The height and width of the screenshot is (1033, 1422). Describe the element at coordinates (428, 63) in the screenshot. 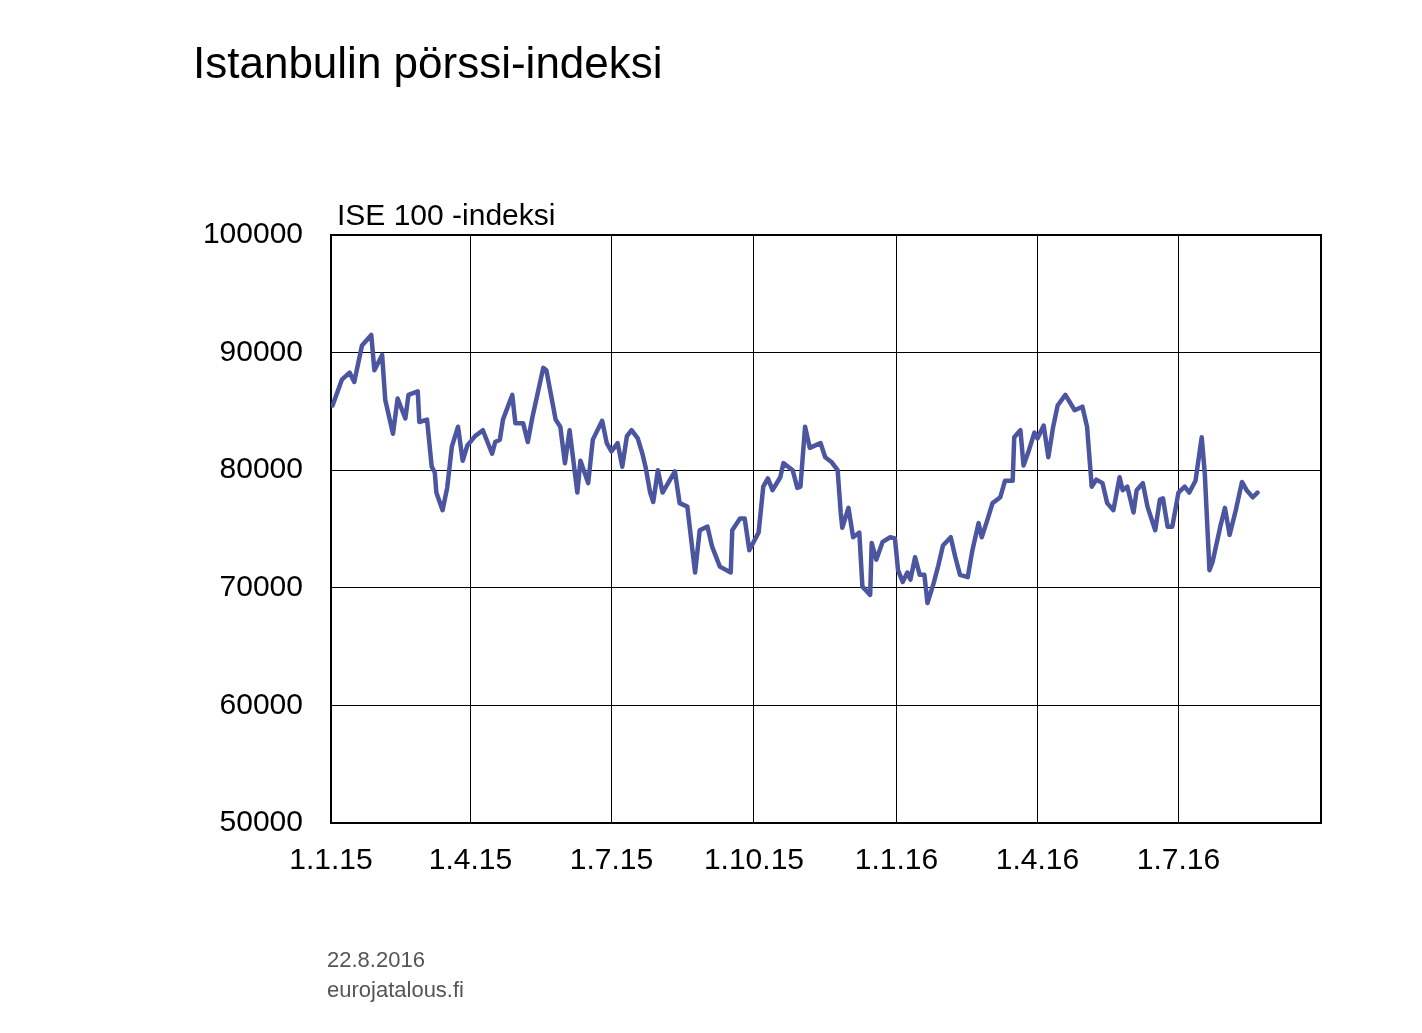

I see `chart-title: Istanbulin pörssi-indeksi` at that location.